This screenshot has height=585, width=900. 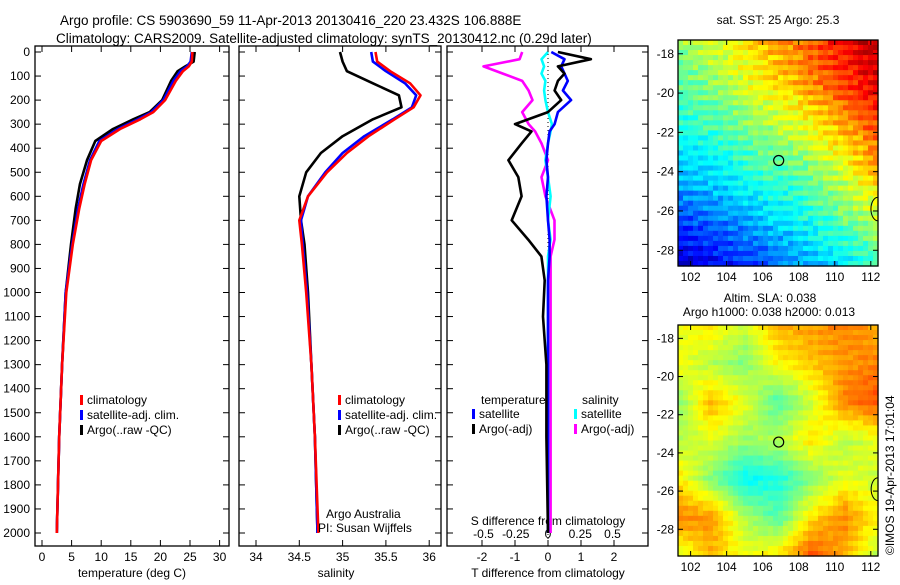 I want to click on temperature-x-tick-label: 30, so click(x=220, y=557).